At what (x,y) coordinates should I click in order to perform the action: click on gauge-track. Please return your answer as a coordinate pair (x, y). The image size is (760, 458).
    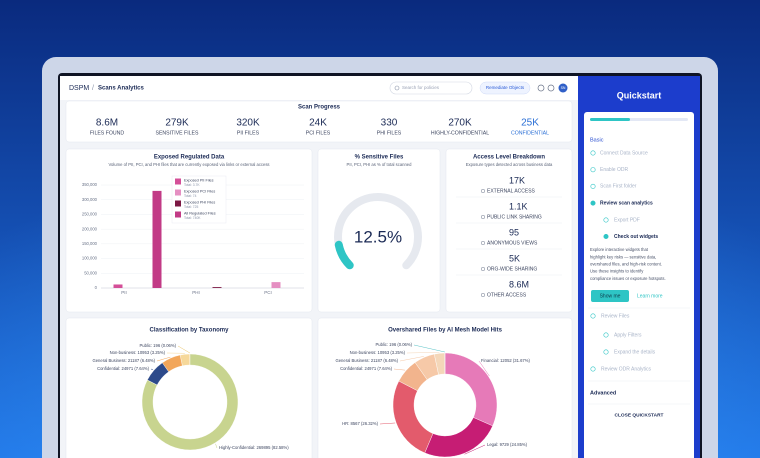
    Looking at the image, I should click on (378, 231).